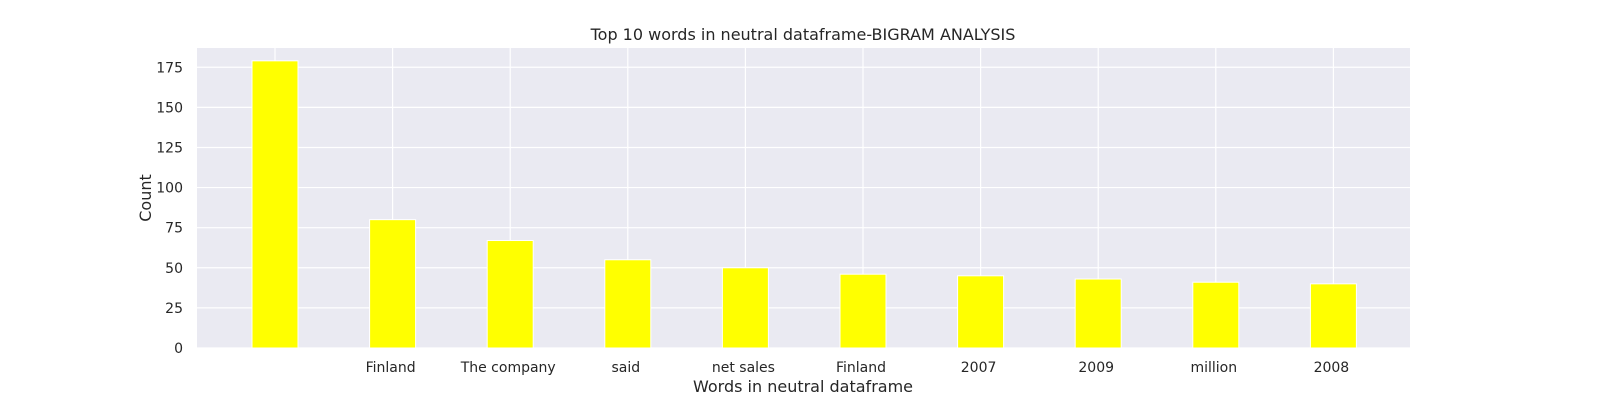 The width and height of the screenshot is (1600, 400). What do you see at coordinates (178, 349) in the screenshot?
I see `y-tick-label: 0` at bounding box center [178, 349].